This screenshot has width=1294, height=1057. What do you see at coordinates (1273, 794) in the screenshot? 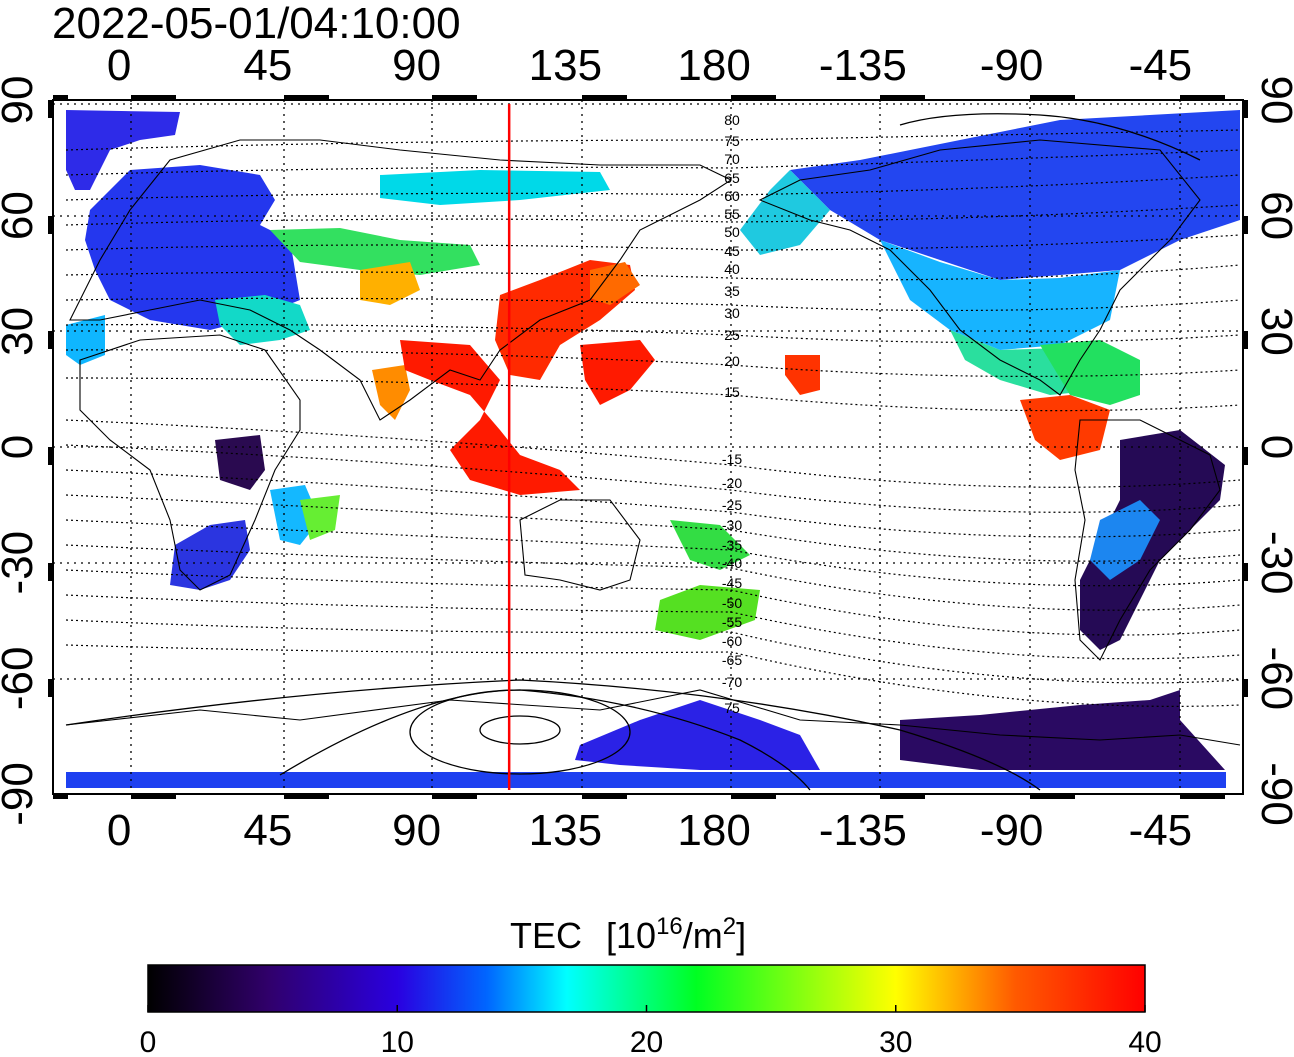
I see `right-lat-label: -90` at bounding box center [1273, 794].